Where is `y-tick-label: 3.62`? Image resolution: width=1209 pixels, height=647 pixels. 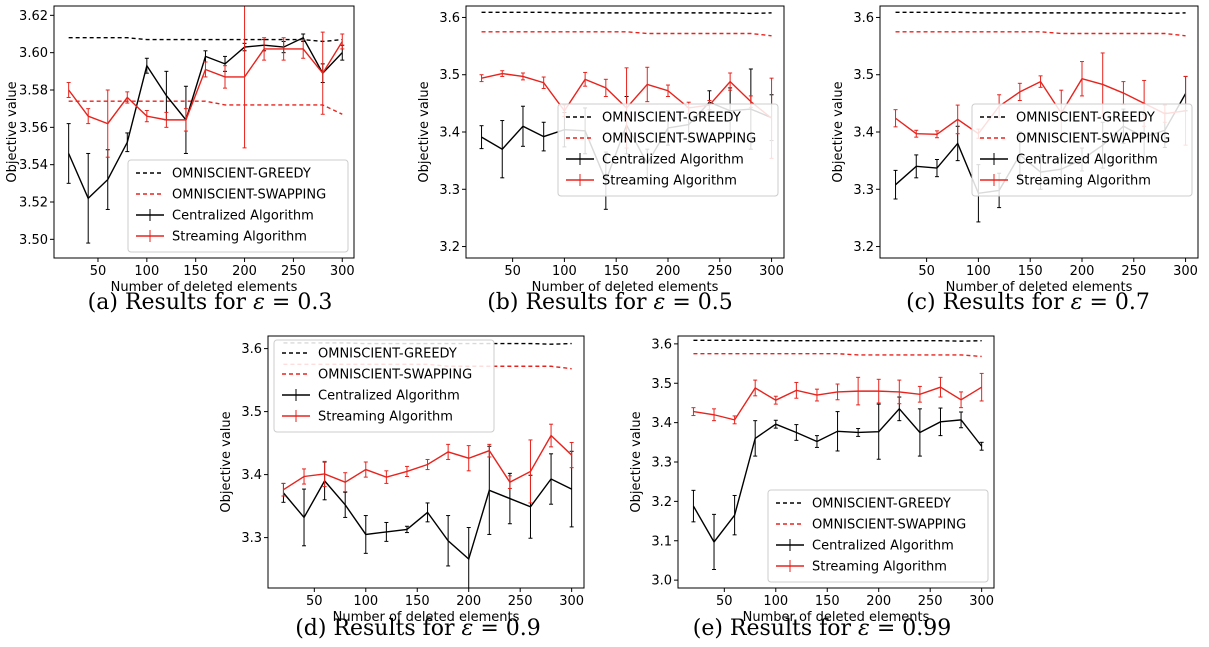
y-tick-label: 3.62 is located at coordinates (33, 16).